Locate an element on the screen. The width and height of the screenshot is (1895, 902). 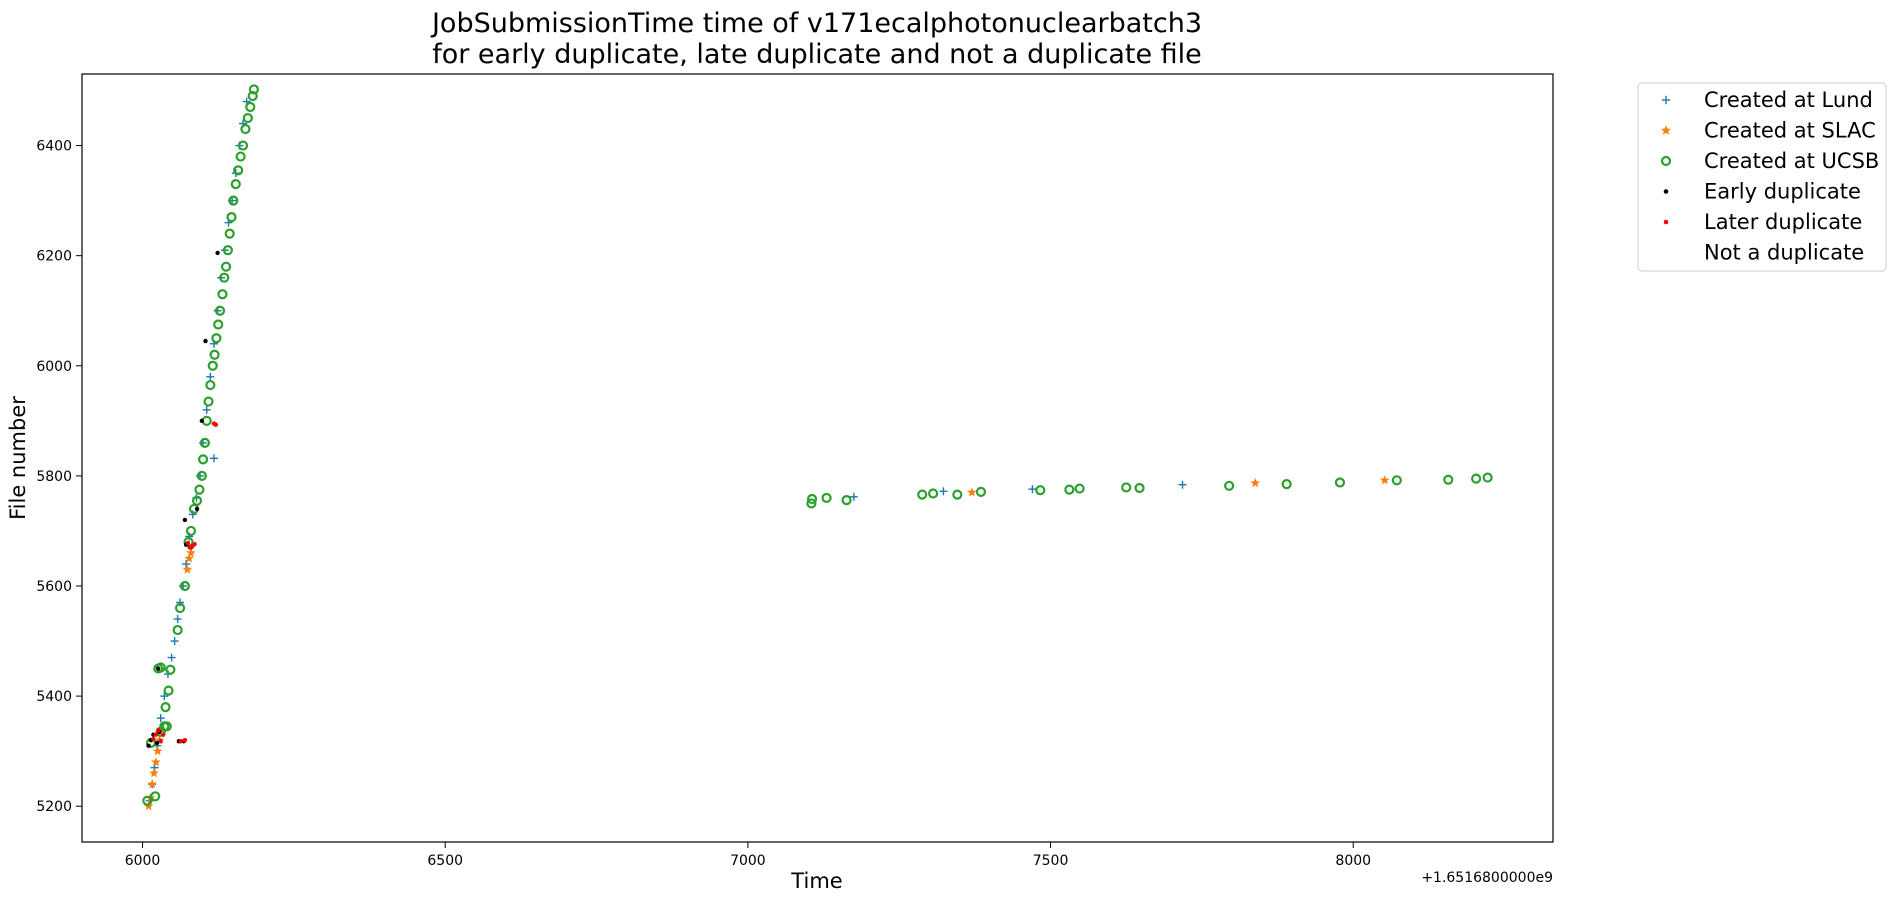
y-tick-label: 6400 is located at coordinates (54, 147).